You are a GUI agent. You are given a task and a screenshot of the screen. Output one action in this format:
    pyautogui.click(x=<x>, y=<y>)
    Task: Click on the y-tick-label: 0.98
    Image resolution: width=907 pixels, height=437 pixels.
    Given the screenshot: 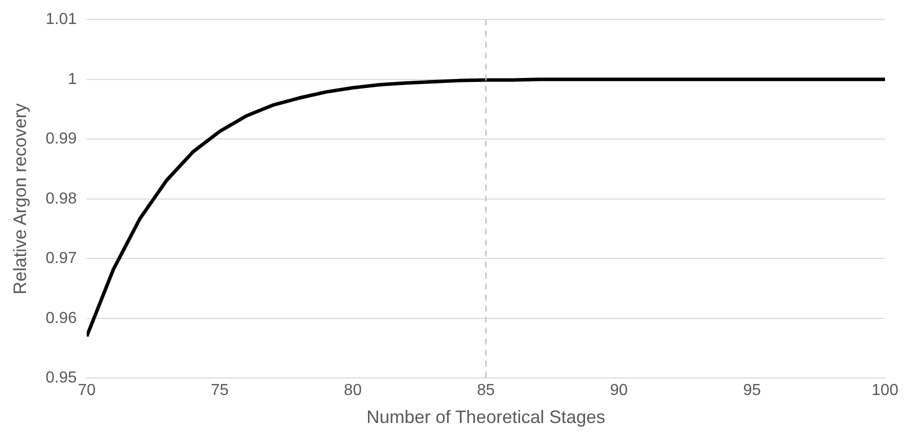 What is the action you would take?
    pyautogui.click(x=61, y=199)
    